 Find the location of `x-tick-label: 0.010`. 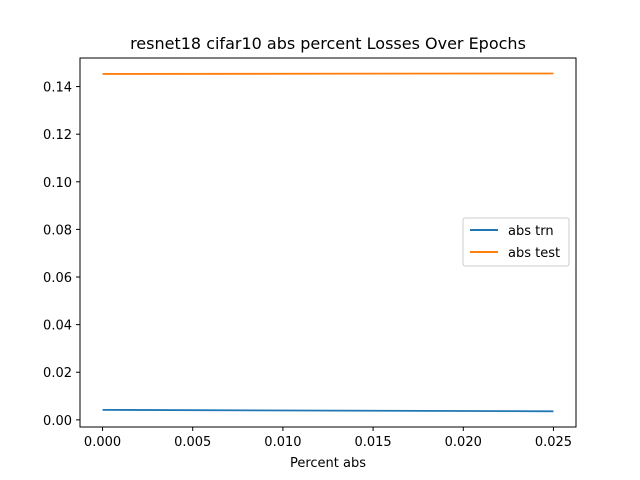

x-tick-label: 0.010 is located at coordinates (282, 442).